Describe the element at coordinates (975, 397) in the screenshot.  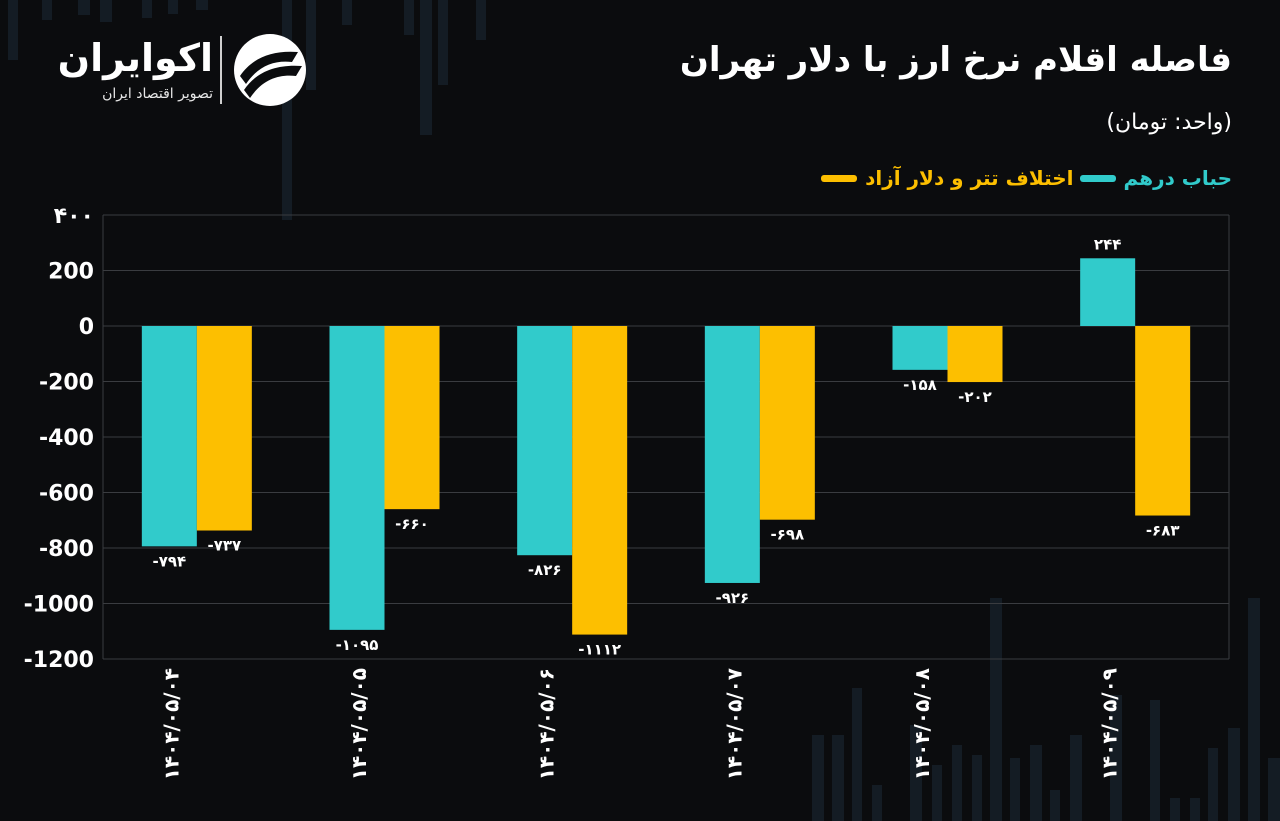
I see `data-label: -۲۰۲` at that location.